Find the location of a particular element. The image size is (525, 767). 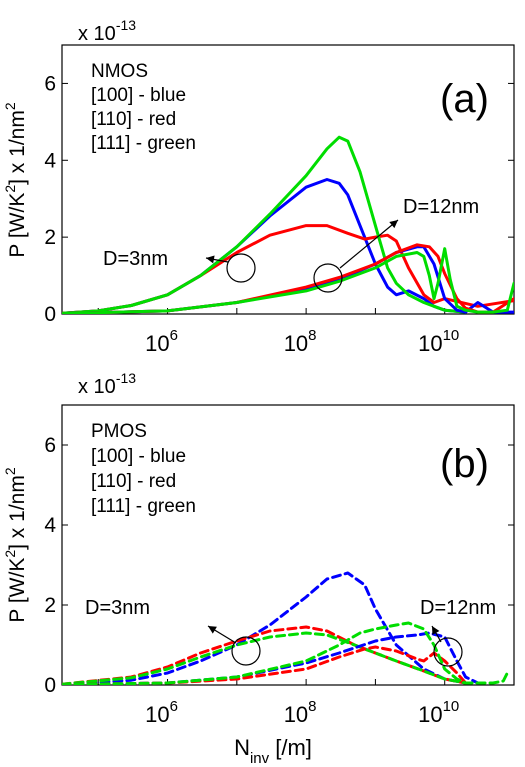

panel-a-legend-line: [100] - blue is located at coordinates (138, 95).